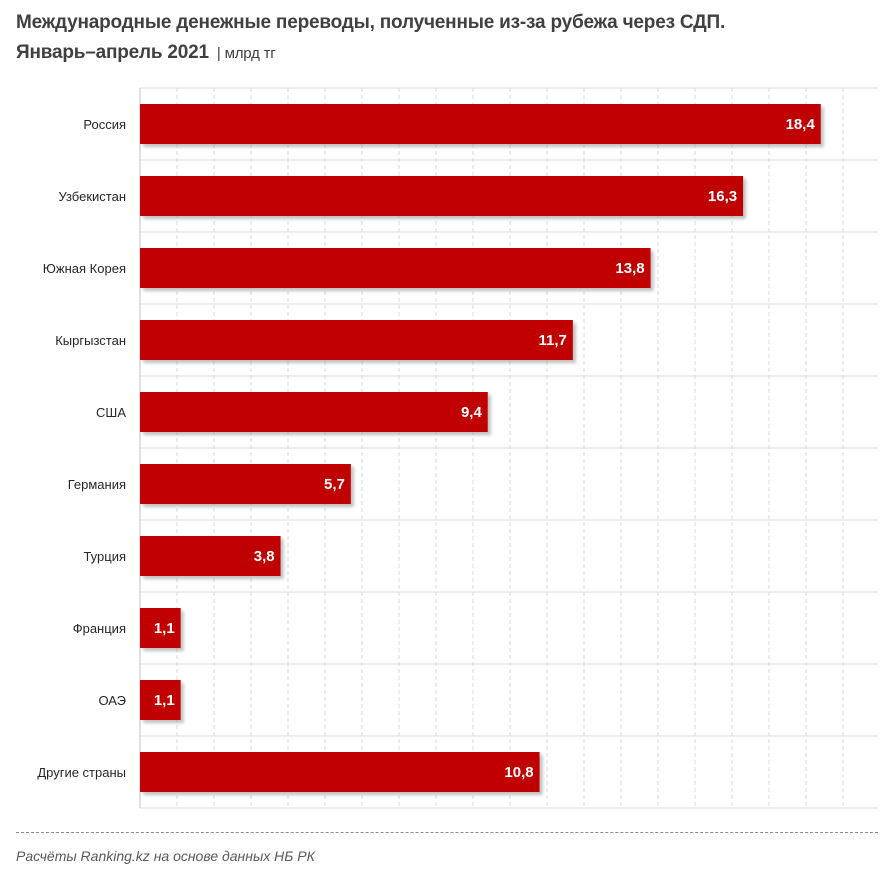 The height and width of the screenshot is (871, 889). I want to click on value-label-7: 1,1, so click(164, 628).